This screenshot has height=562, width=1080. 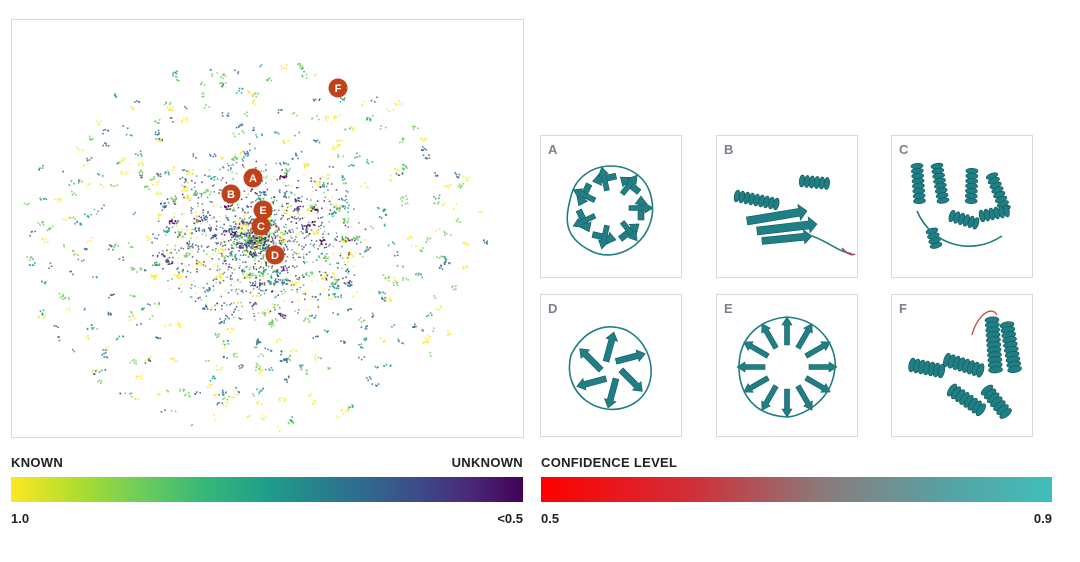 I want to click on structure-tile-b: B, so click(x=787, y=206).